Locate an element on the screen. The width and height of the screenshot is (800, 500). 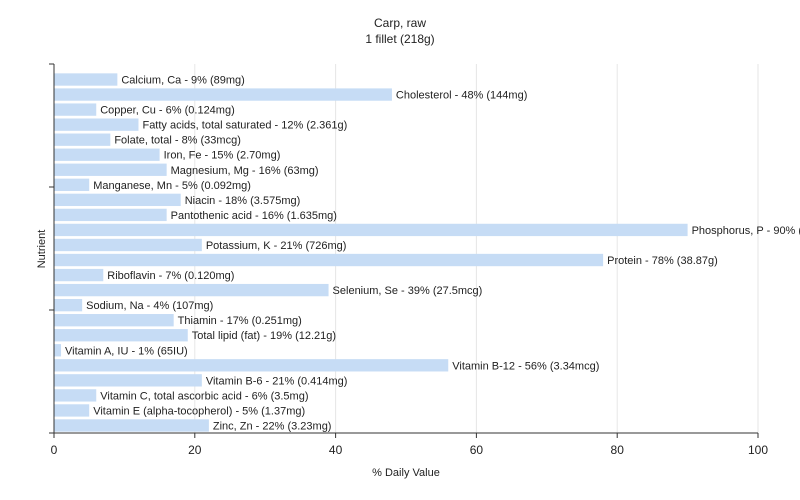
x-tick-label: 40 is located at coordinates (336, 450).